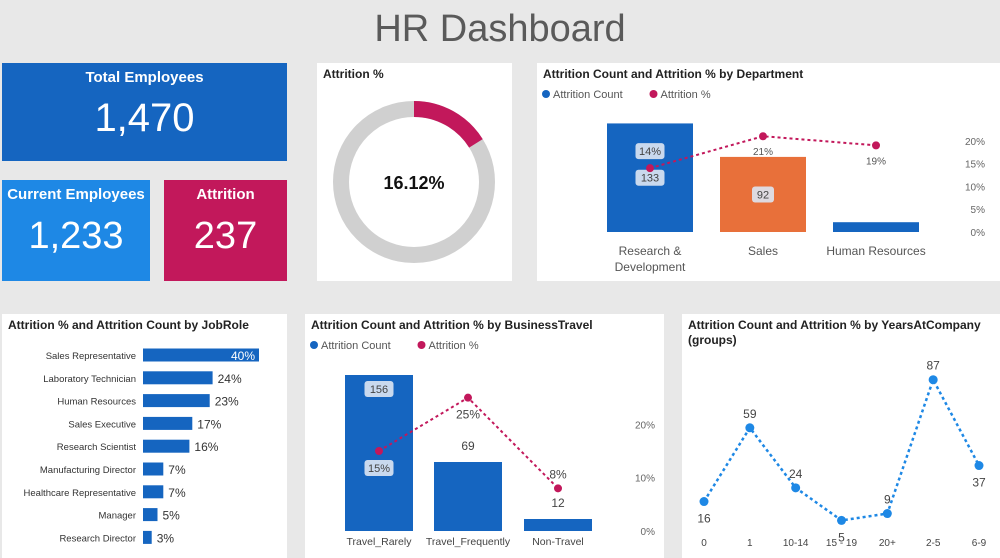 The height and width of the screenshot is (558, 1000). I want to click on dept-count-label-1-bg, so click(763, 194).